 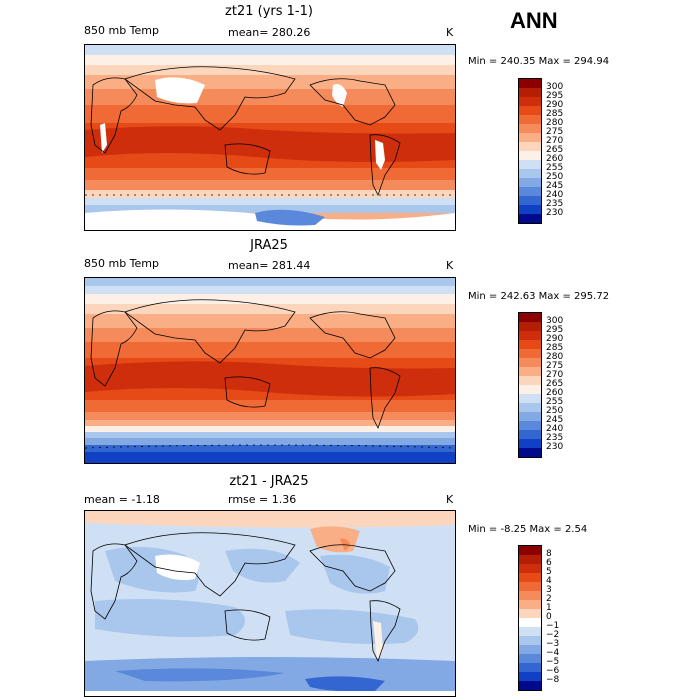 What do you see at coordinates (555, 321) in the screenshot?
I see `colorbar-2-tick: 300` at bounding box center [555, 321].